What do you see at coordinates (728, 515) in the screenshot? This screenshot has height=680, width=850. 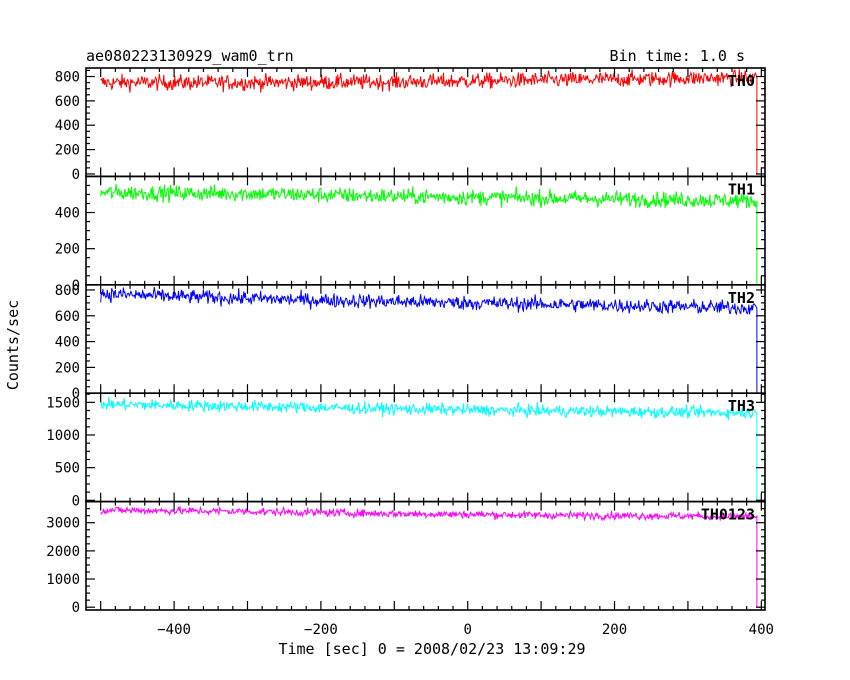 I see `panel-label-th0123: TH0123` at bounding box center [728, 515].